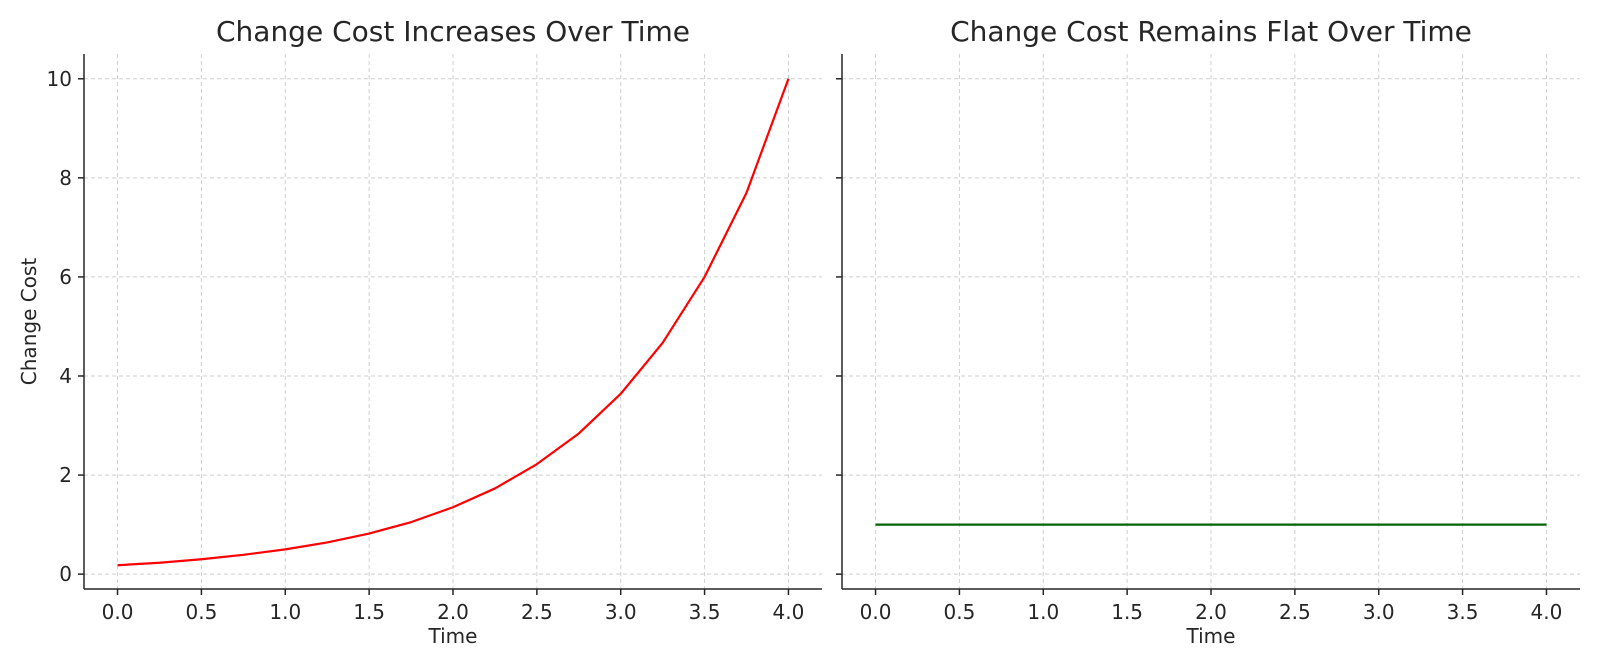  I want to click on y-tick-label: 6, so click(65, 277).